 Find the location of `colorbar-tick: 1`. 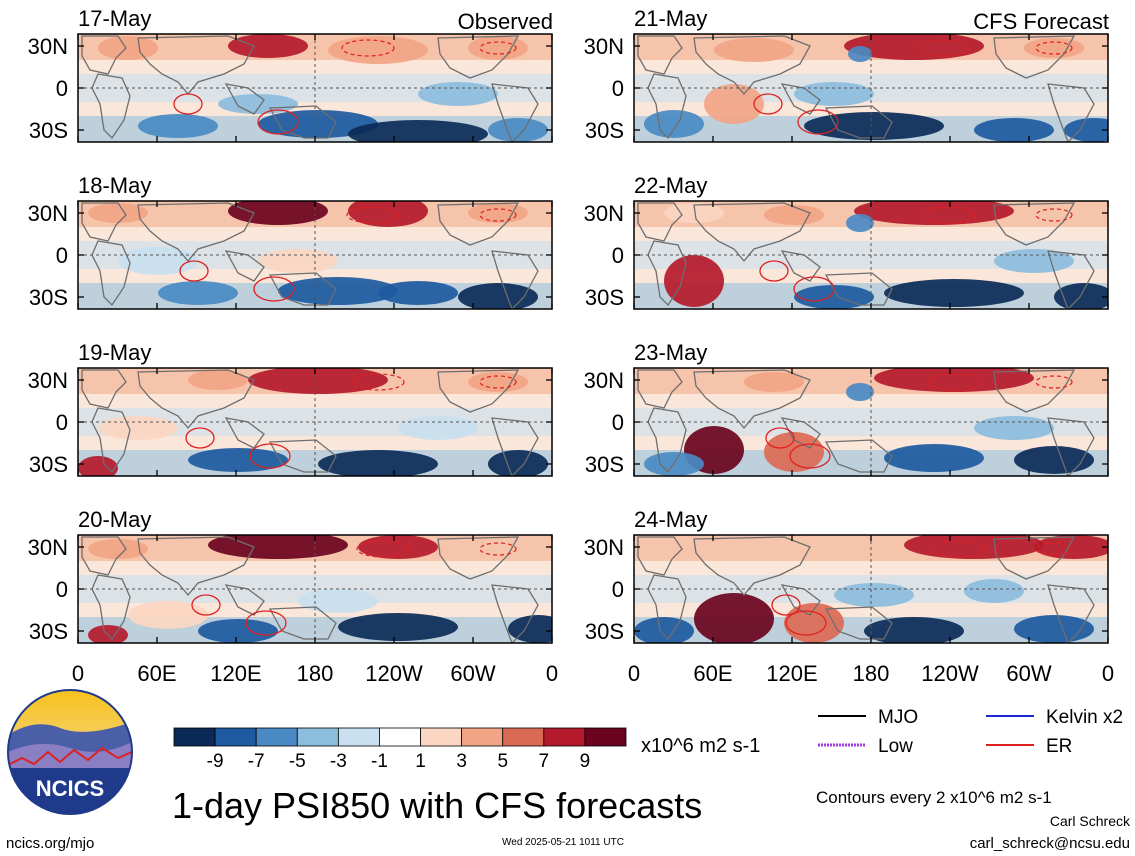

colorbar-tick: 1 is located at coordinates (420, 761).